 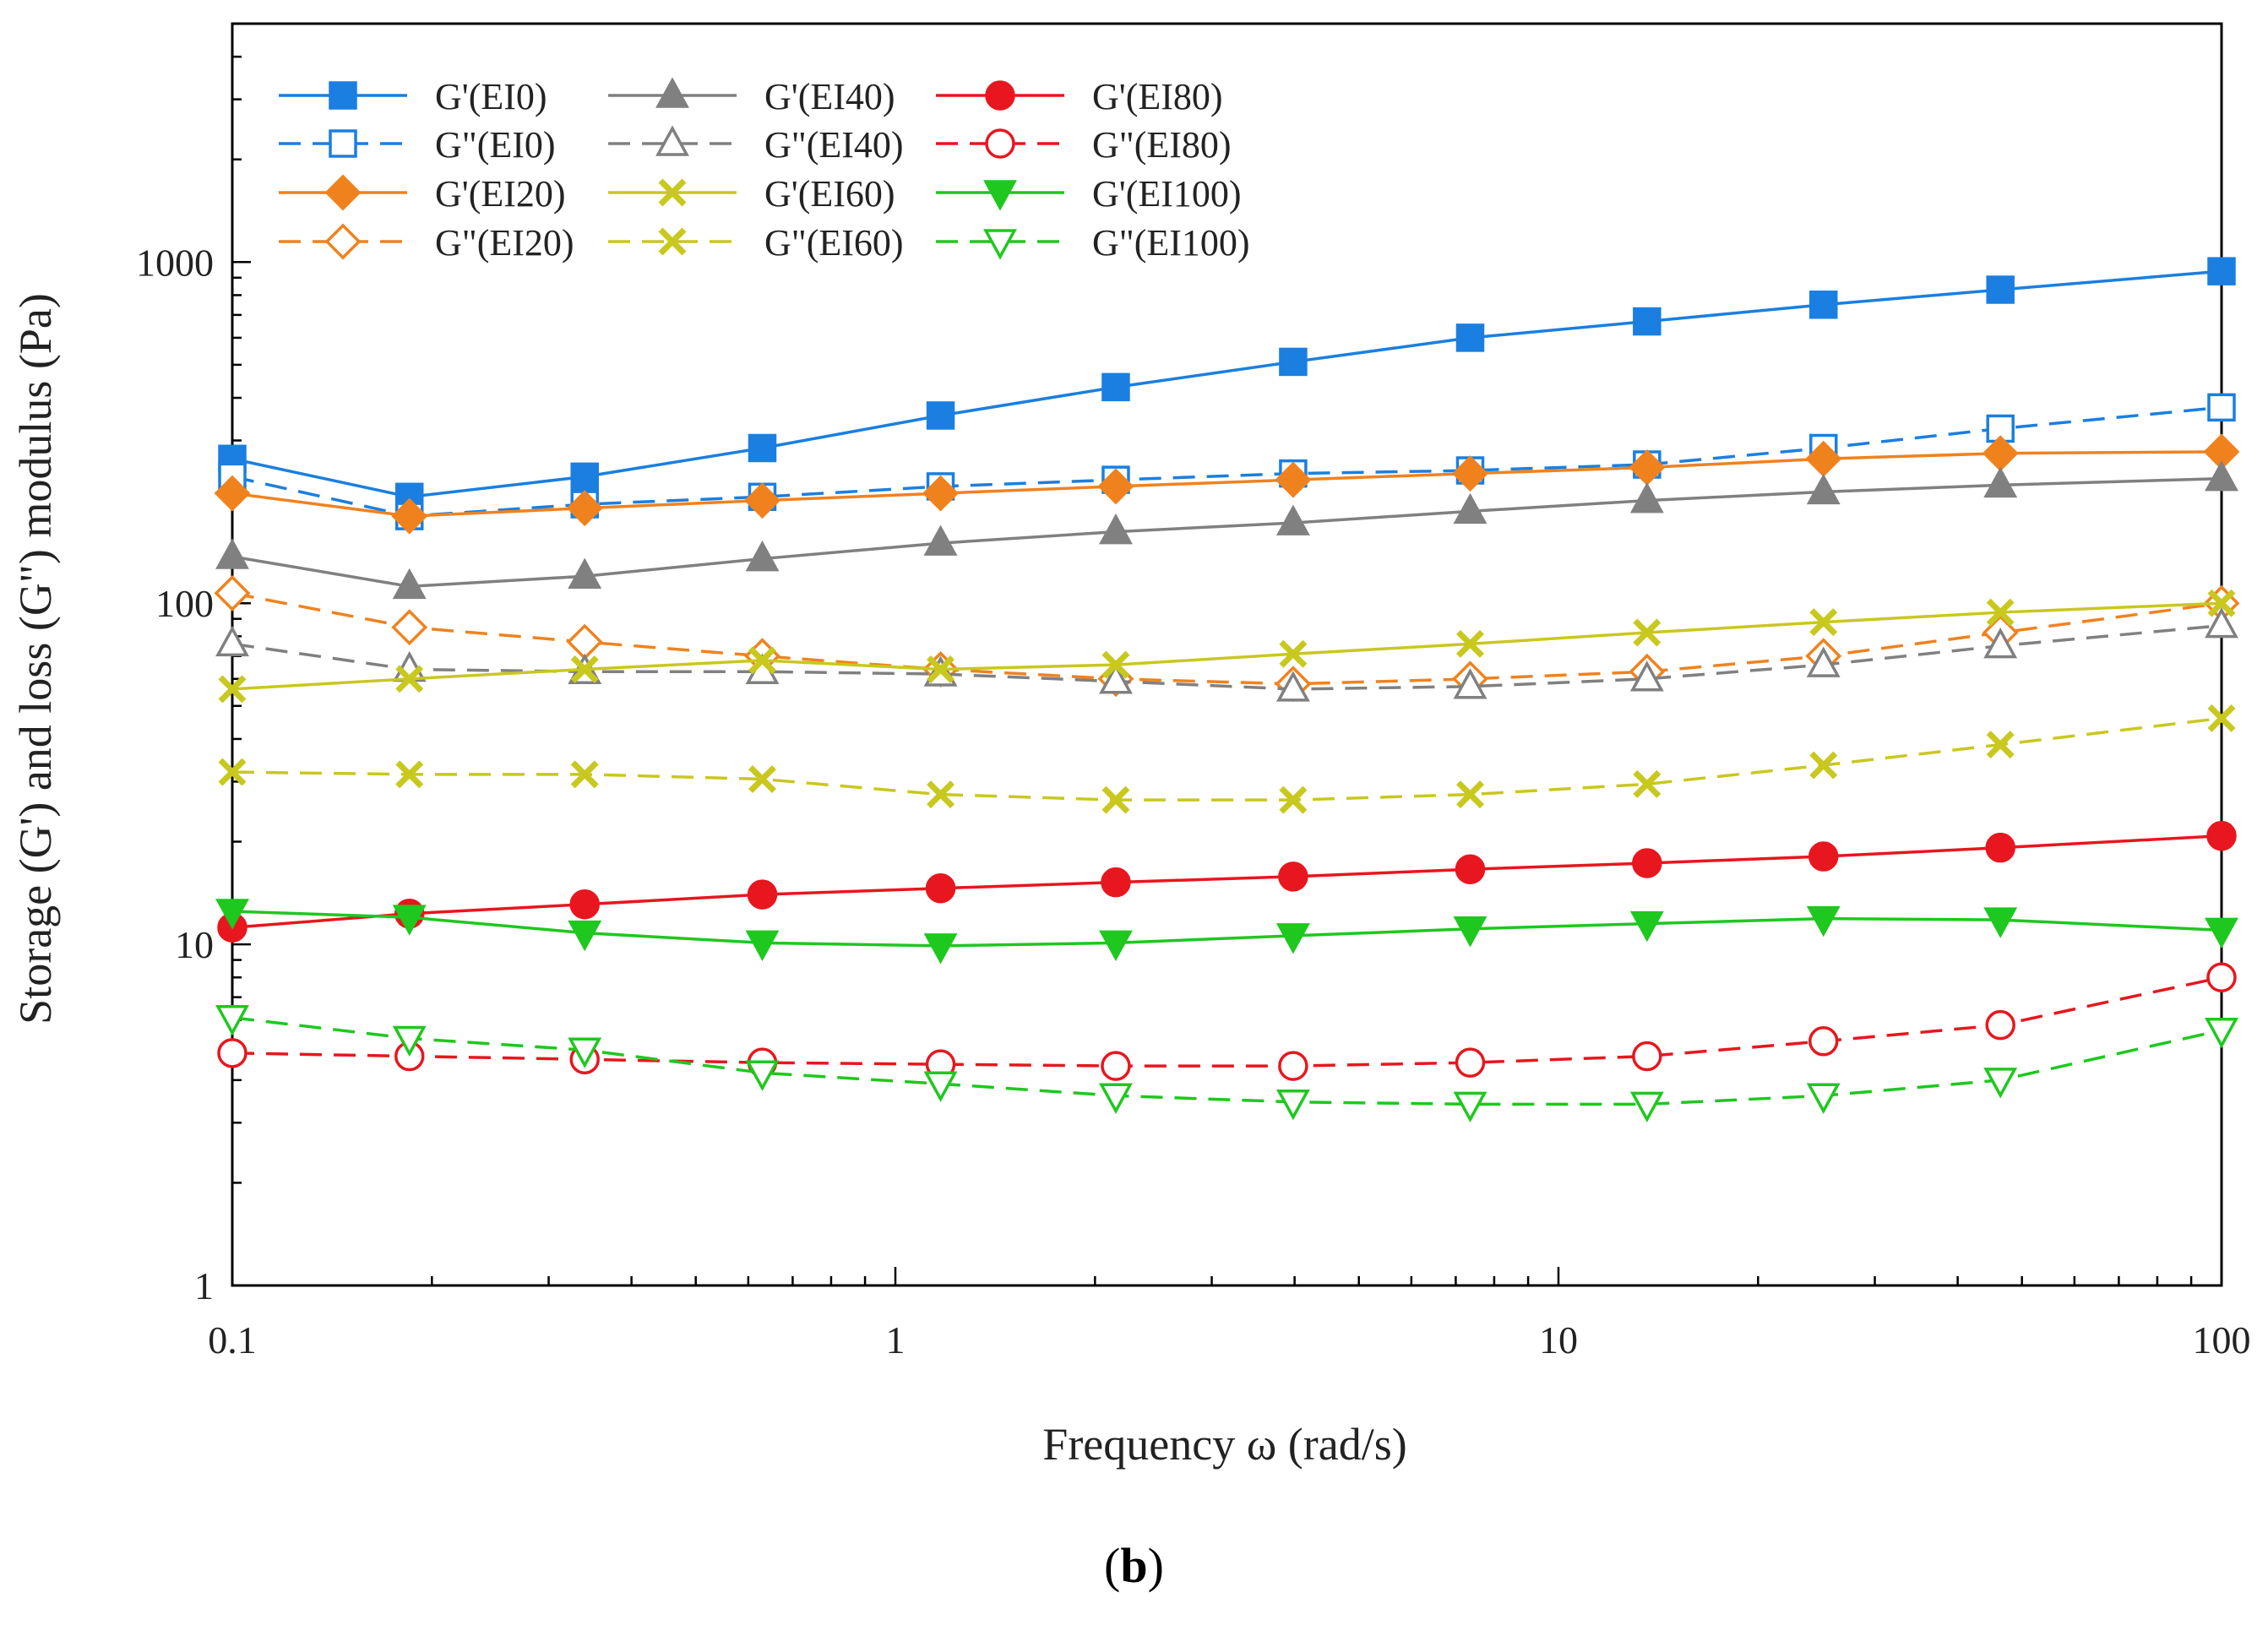 I want to click on legend-label: G'(EI60), so click(x=829, y=194).